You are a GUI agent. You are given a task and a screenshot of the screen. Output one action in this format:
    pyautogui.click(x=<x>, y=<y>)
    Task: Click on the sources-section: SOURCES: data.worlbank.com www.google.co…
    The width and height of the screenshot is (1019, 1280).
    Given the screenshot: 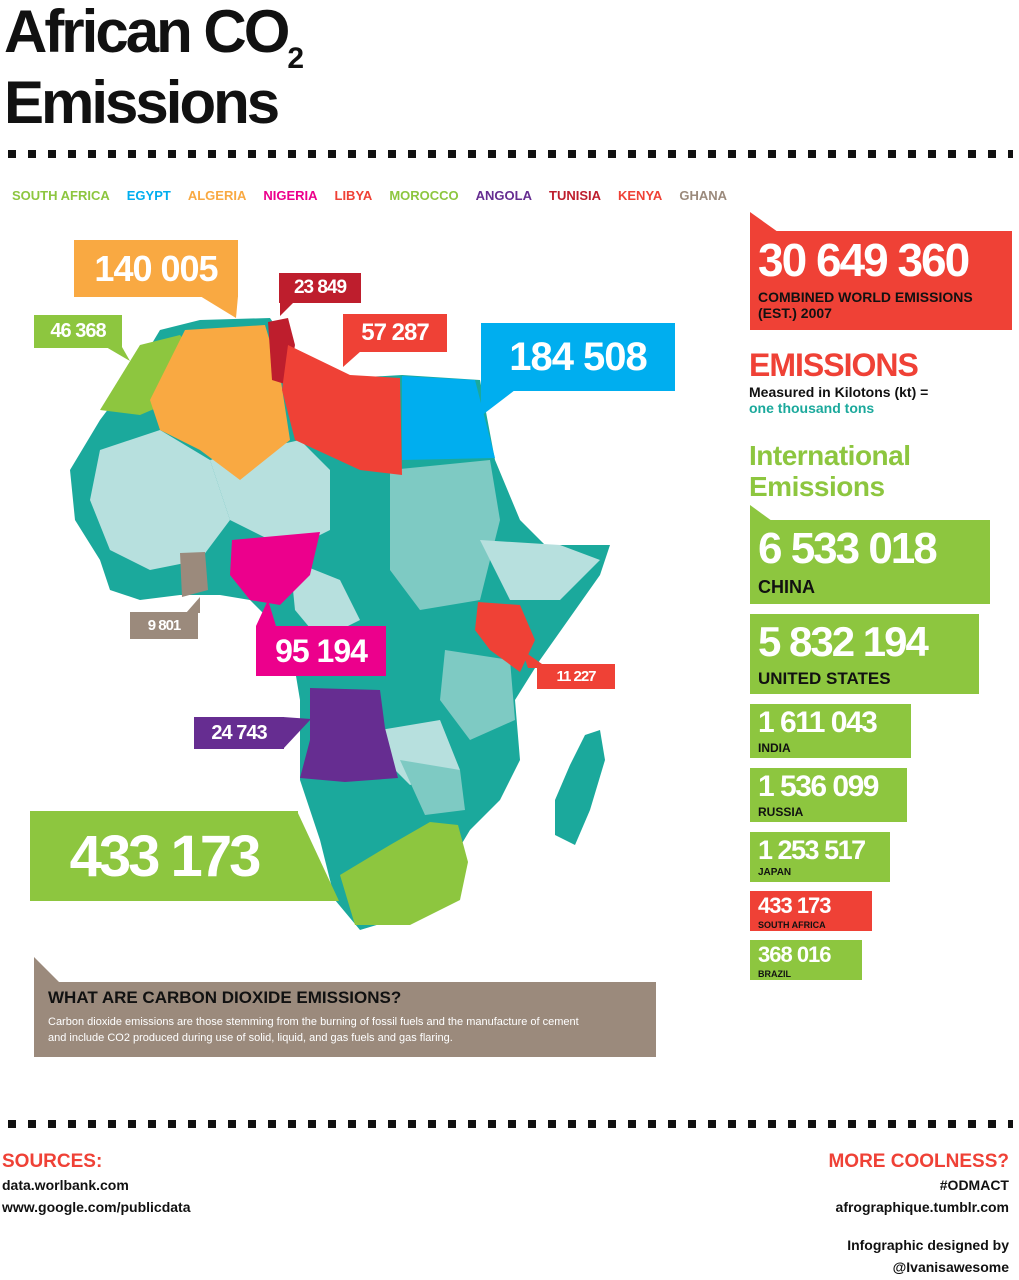 What is the action you would take?
    pyautogui.click(x=96, y=1184)
    